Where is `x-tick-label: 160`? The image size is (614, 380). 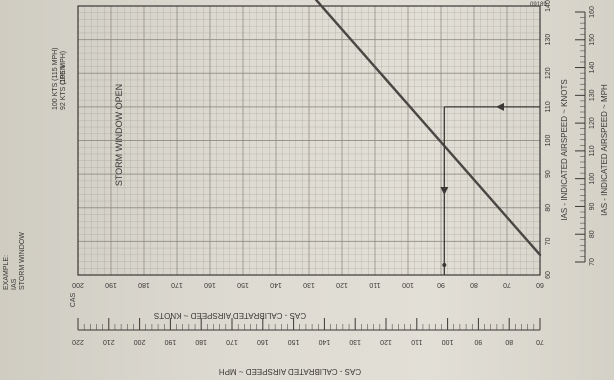
x-tick-label: 160 is located at coordinates (210, 284).